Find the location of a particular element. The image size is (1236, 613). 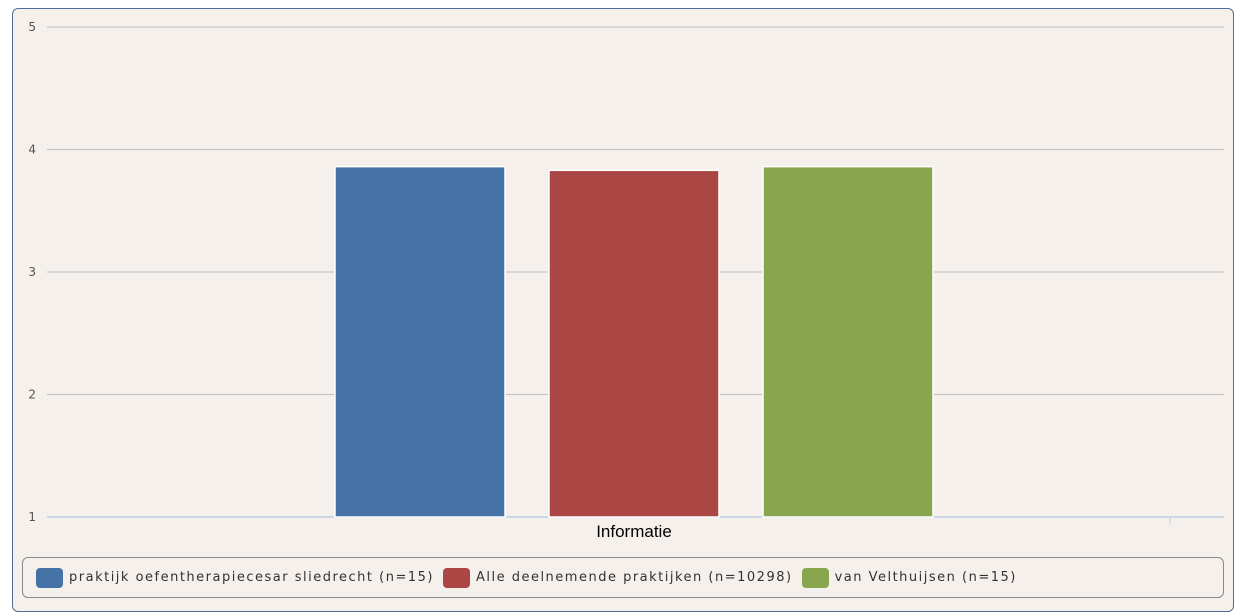

legend-label: Alle deelnemende praktijken (n=10298) is located at coordinates (634, 577).